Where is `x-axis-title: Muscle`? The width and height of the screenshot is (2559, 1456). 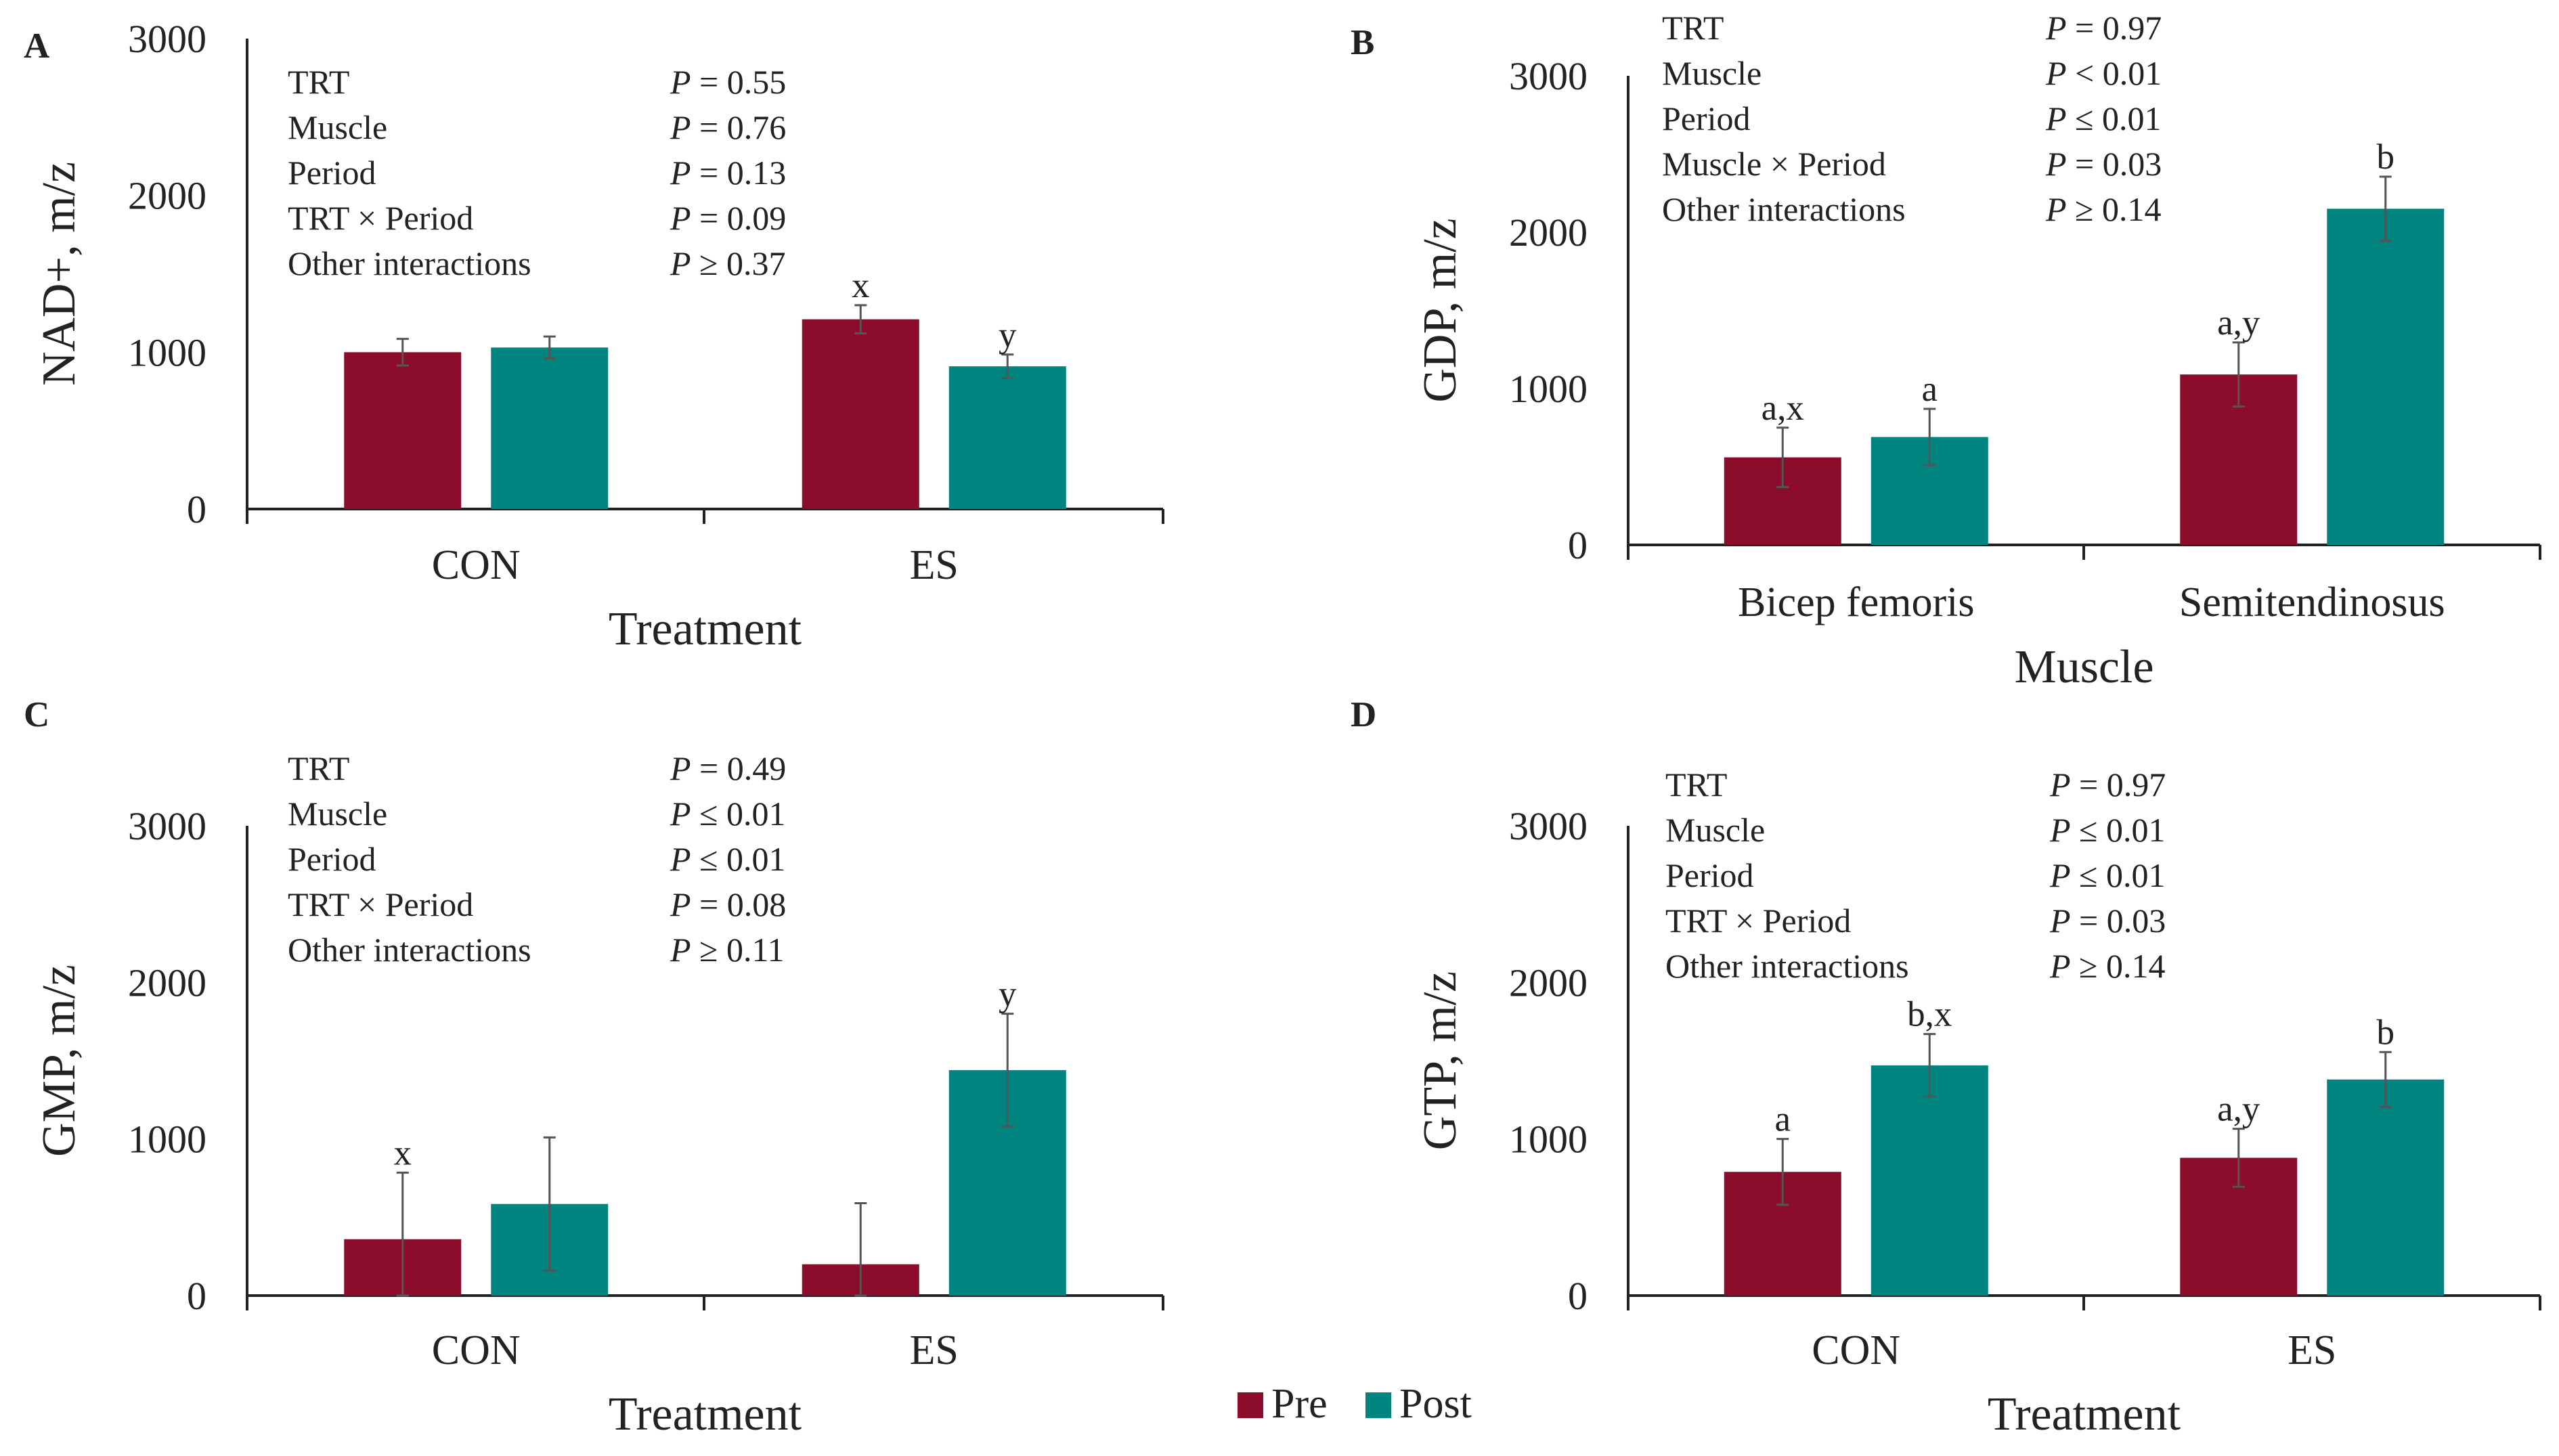
x-axis-title: Muscle is located at coordinates (2083, 667).